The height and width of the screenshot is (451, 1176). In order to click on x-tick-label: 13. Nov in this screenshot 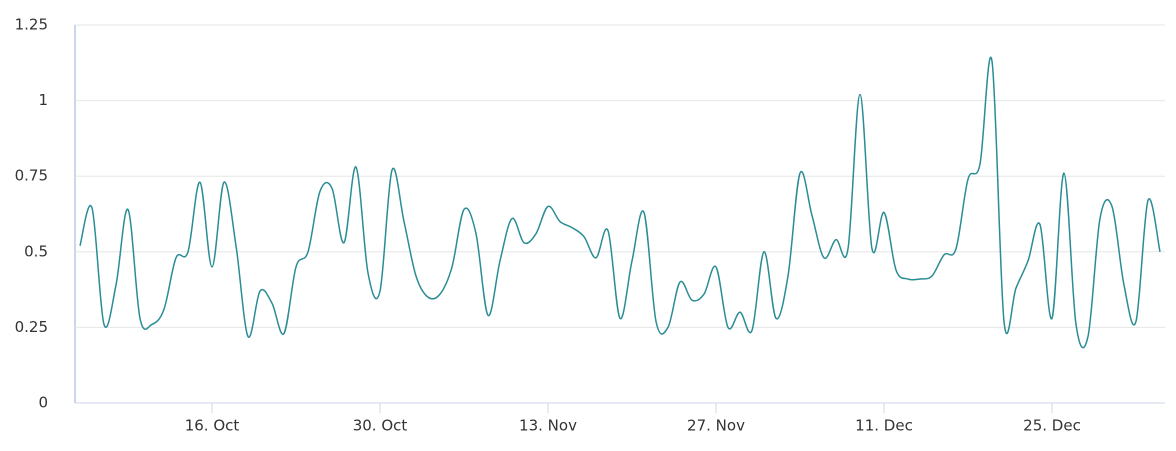, I will do `click(548, 426)`.